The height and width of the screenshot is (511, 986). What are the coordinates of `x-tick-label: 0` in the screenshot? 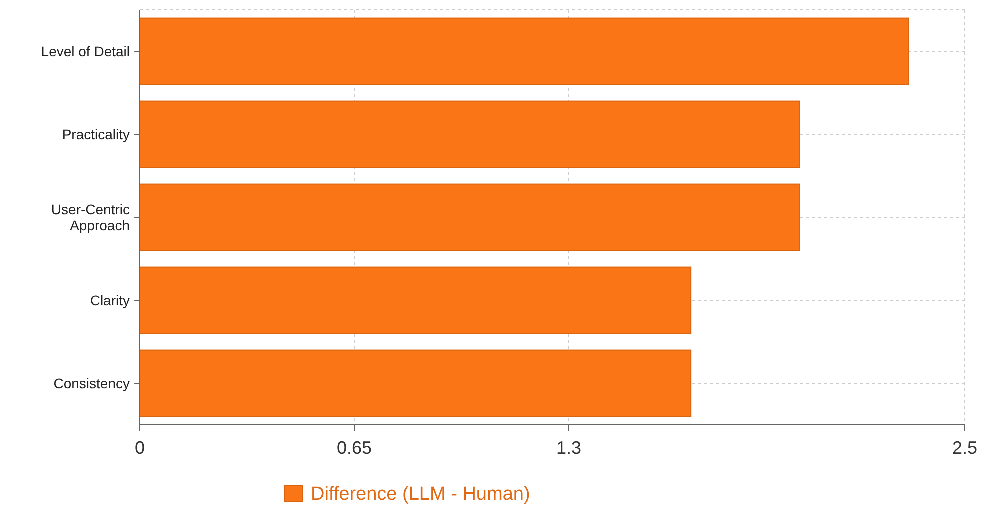 It's located at (140, 448).